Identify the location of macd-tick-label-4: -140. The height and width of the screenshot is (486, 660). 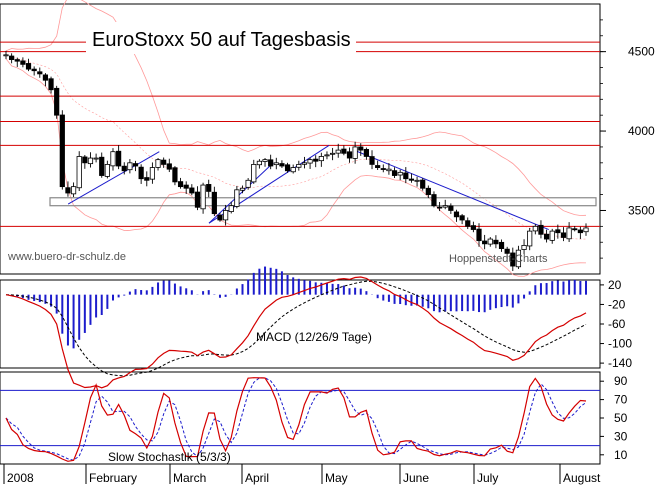
(620, 363).